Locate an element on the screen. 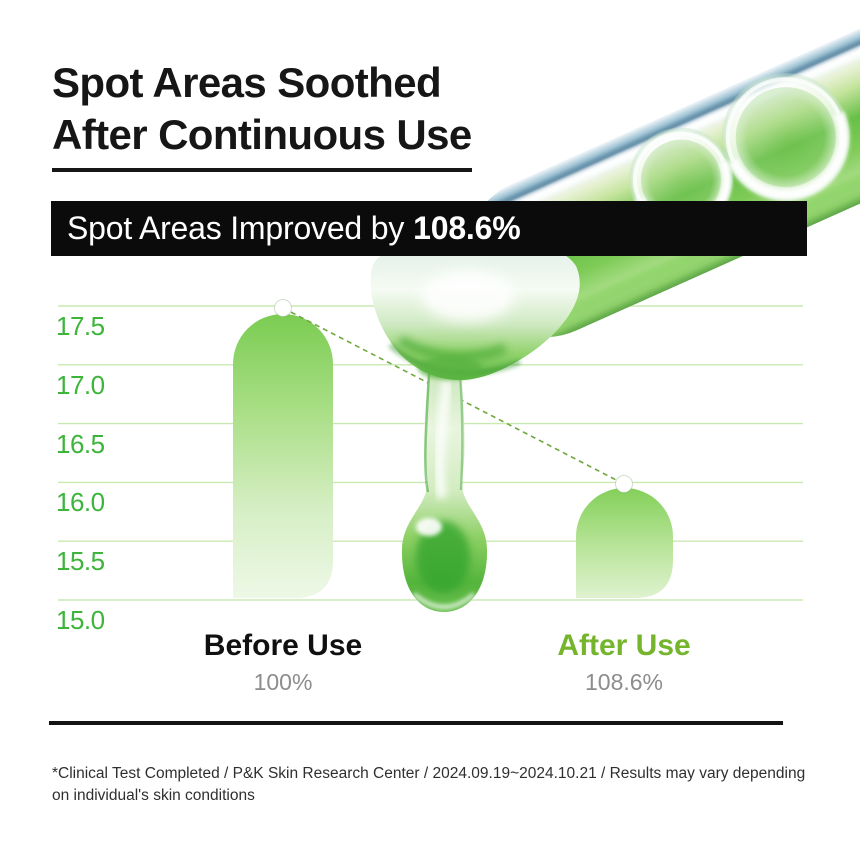  improvement-banner: Spot Areas Improved by 108.6% is located at coordinates (429, 228).